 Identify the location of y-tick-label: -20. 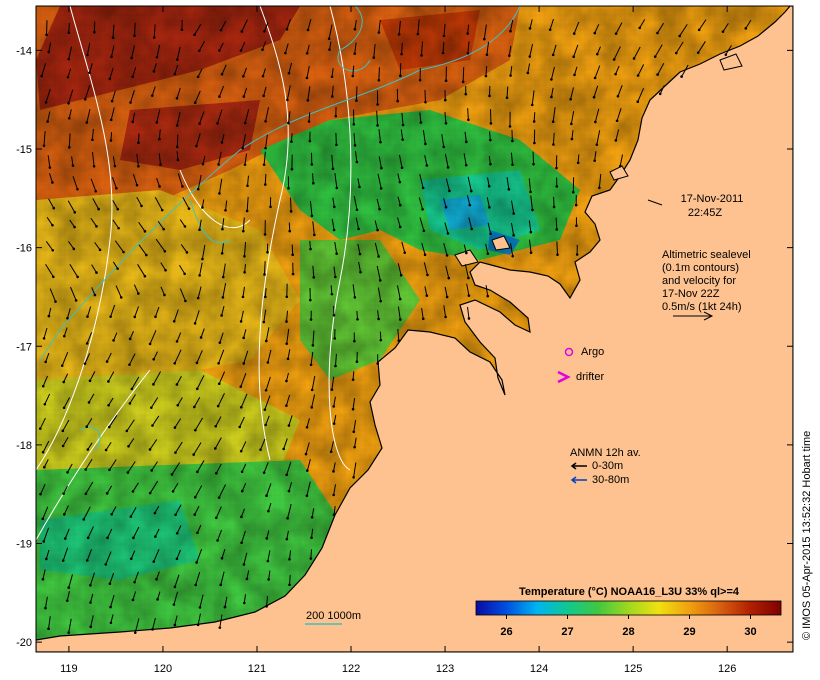
(24, 643).